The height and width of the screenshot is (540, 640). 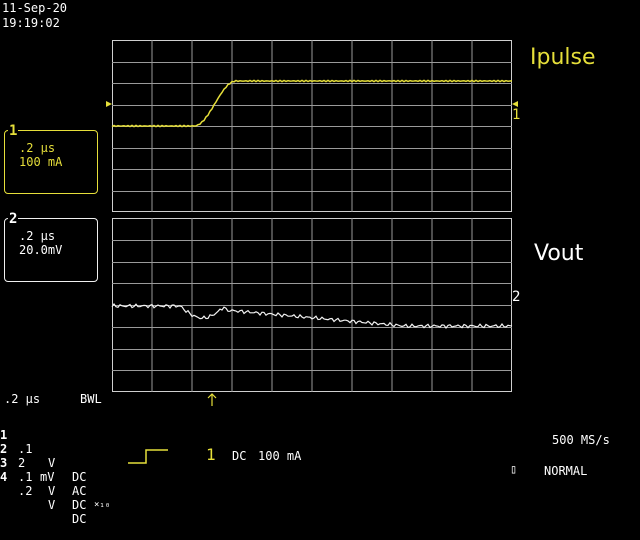 I want to click on channel-row-1: 1 .1 V DC, so click(x=43, y=456).